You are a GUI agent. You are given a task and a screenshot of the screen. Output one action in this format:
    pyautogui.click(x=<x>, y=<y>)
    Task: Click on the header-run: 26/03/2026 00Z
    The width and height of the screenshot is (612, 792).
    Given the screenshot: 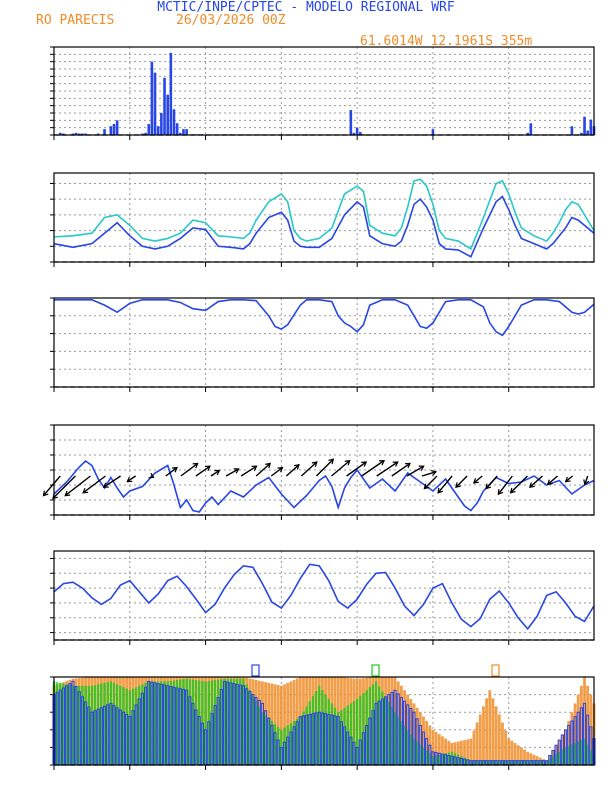 What is the action you would take?
    pyautogui.click(x=231, y=20)
    